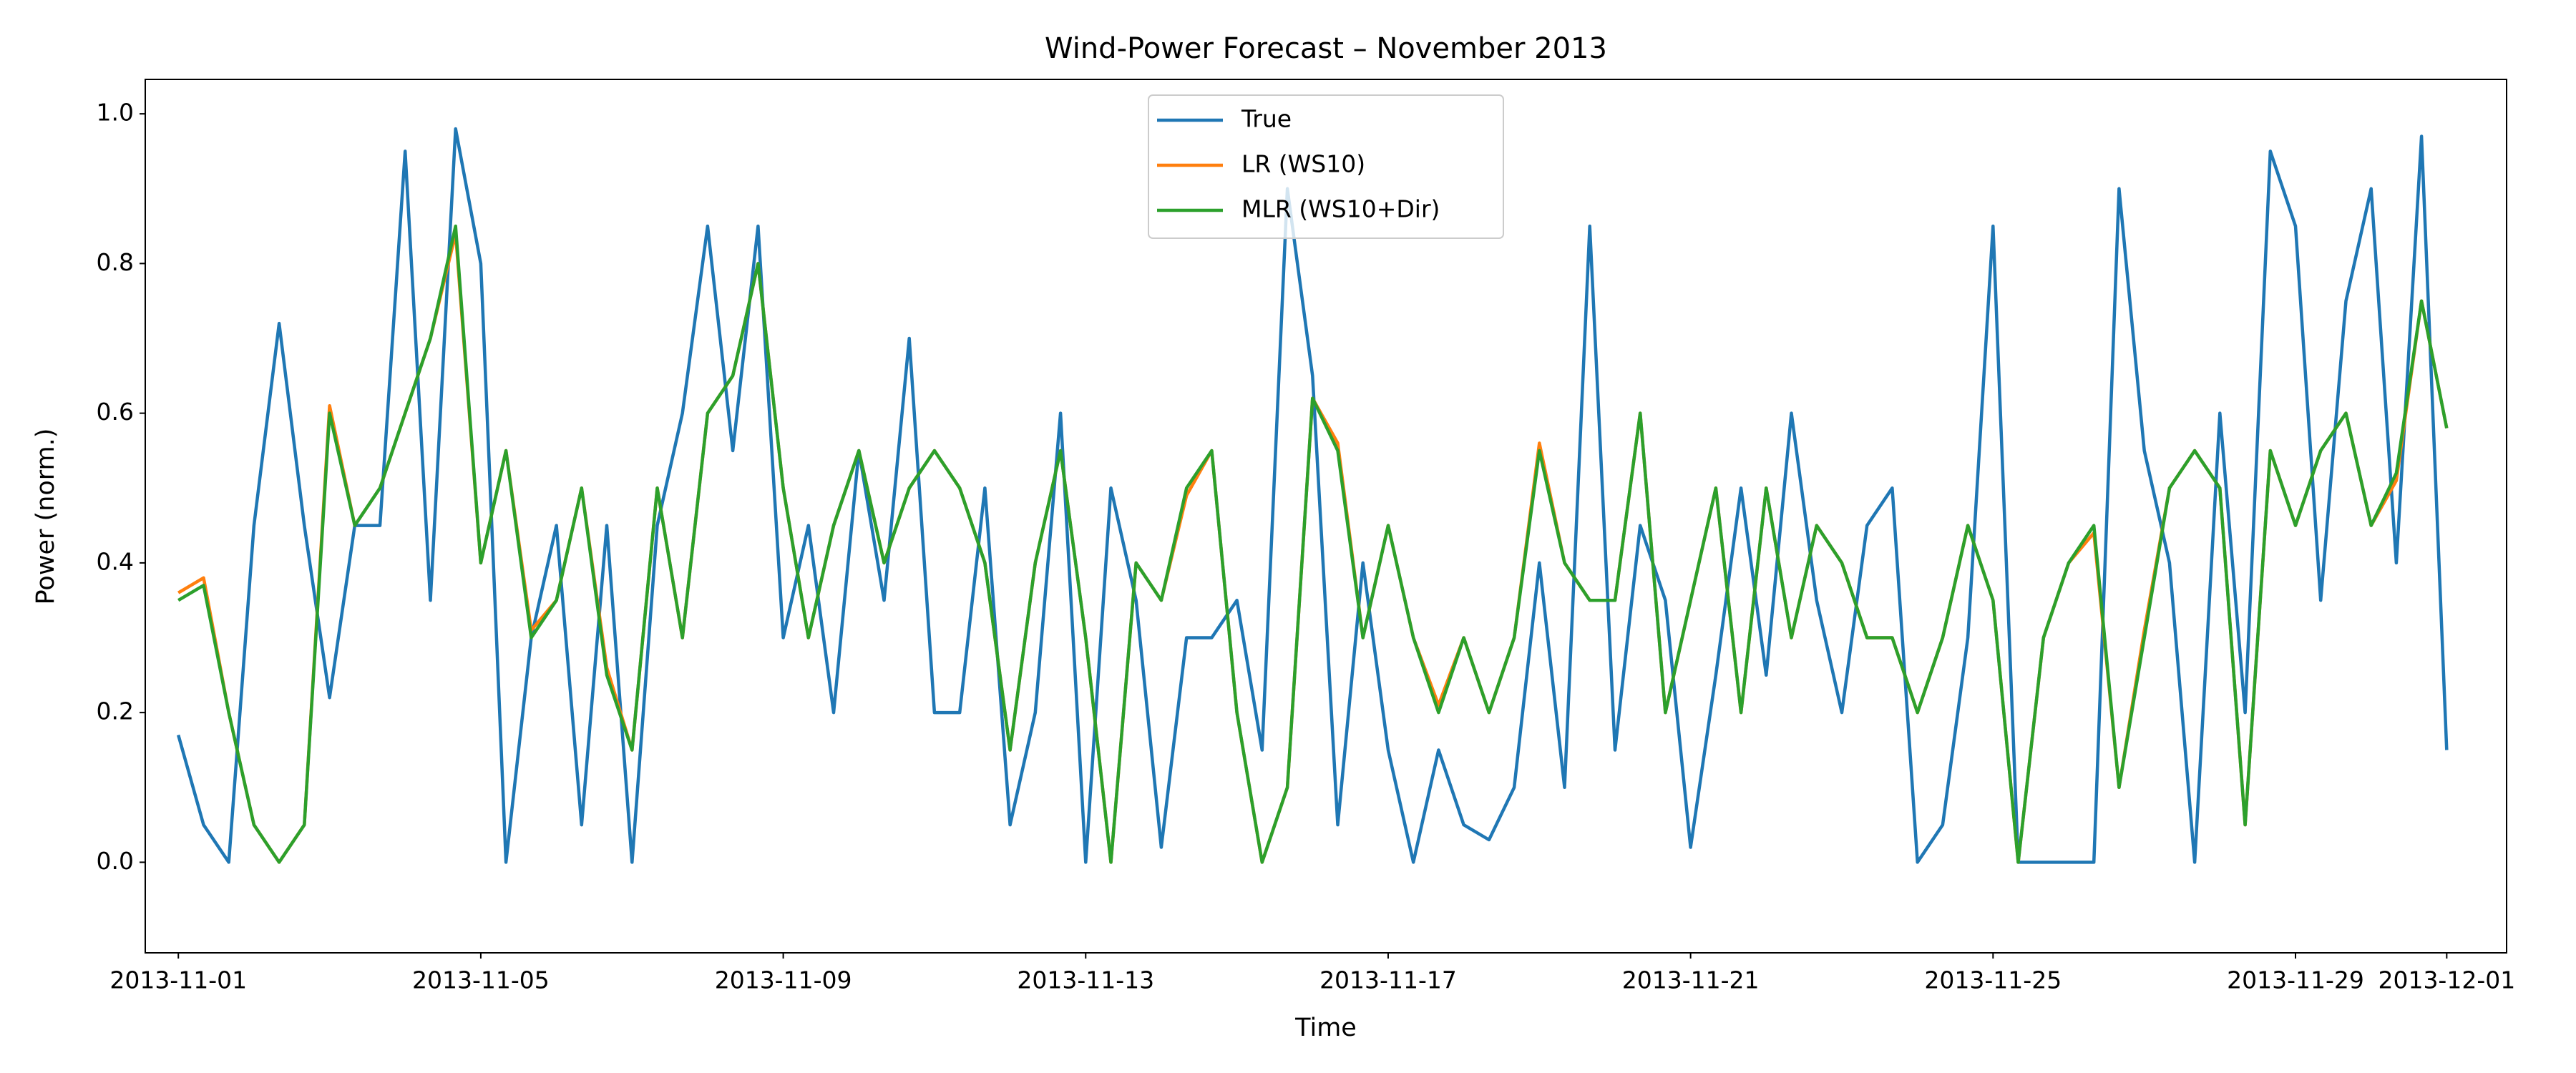 Image resolution: width=2576 pixels, height=1073 pixels. Describe the element at coordinates (115, 262) in the screenshot. I see `y-tick-label: 0.8` at that location.